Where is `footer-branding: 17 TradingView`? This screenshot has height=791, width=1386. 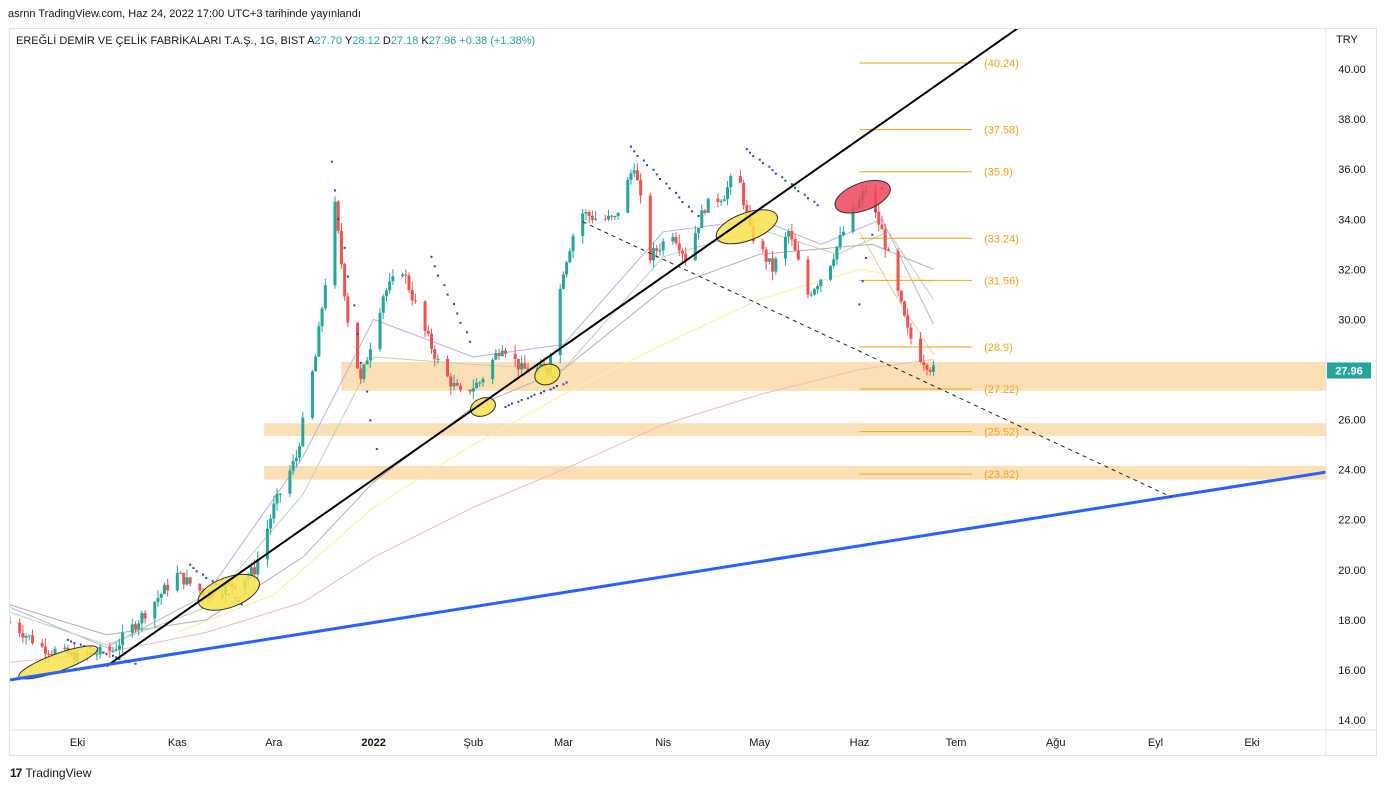
footer-branding: 17 TradingView is located at coordinates (50, 773).